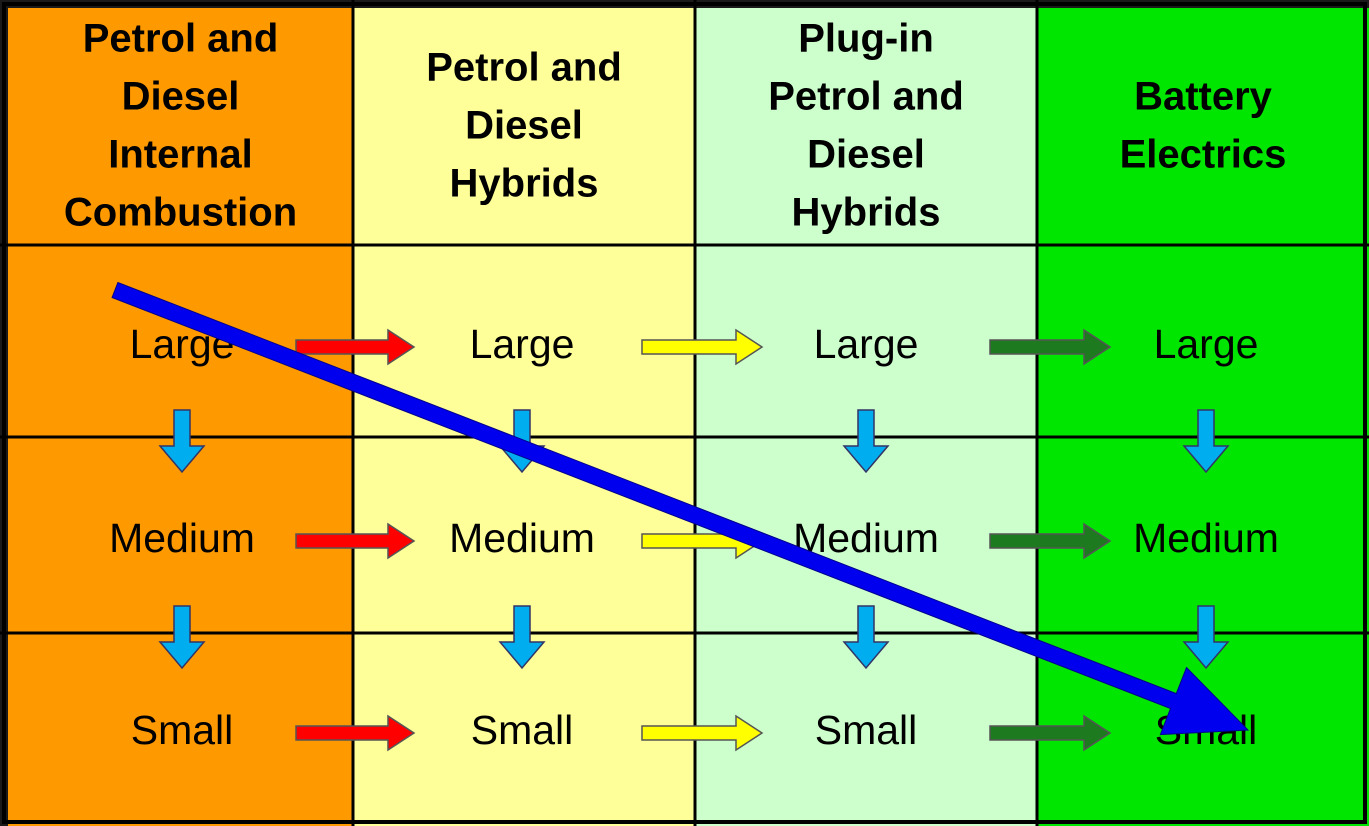  What do you see at coordinates (180, 213) in the screenshot?
I see `column-header: Combustion` at bounding box center [180, 213].